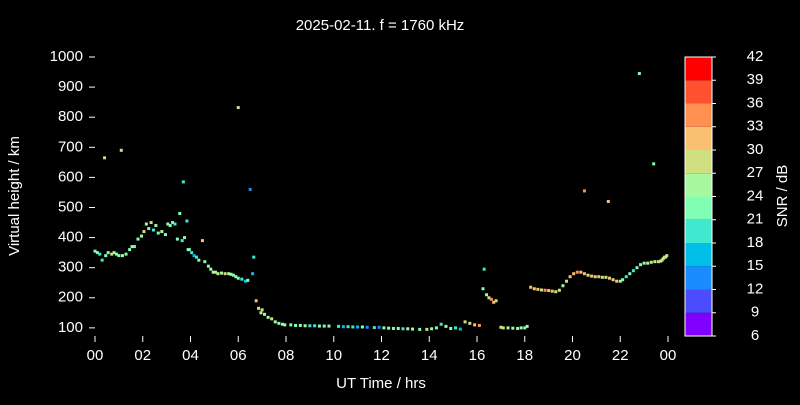 Image resolution: width=800 pixels, height=405 pixels. What do you see at coordinates (620, 355) in the screenshot?
I see `x-tick-label: 22` at bounding box center [620, 355].